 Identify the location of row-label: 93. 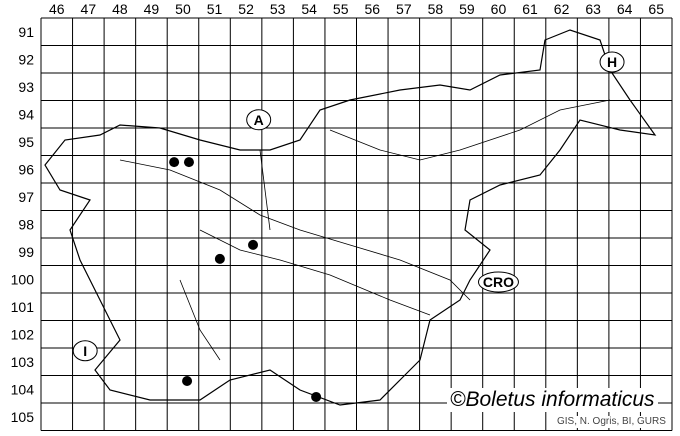
(26, 87).